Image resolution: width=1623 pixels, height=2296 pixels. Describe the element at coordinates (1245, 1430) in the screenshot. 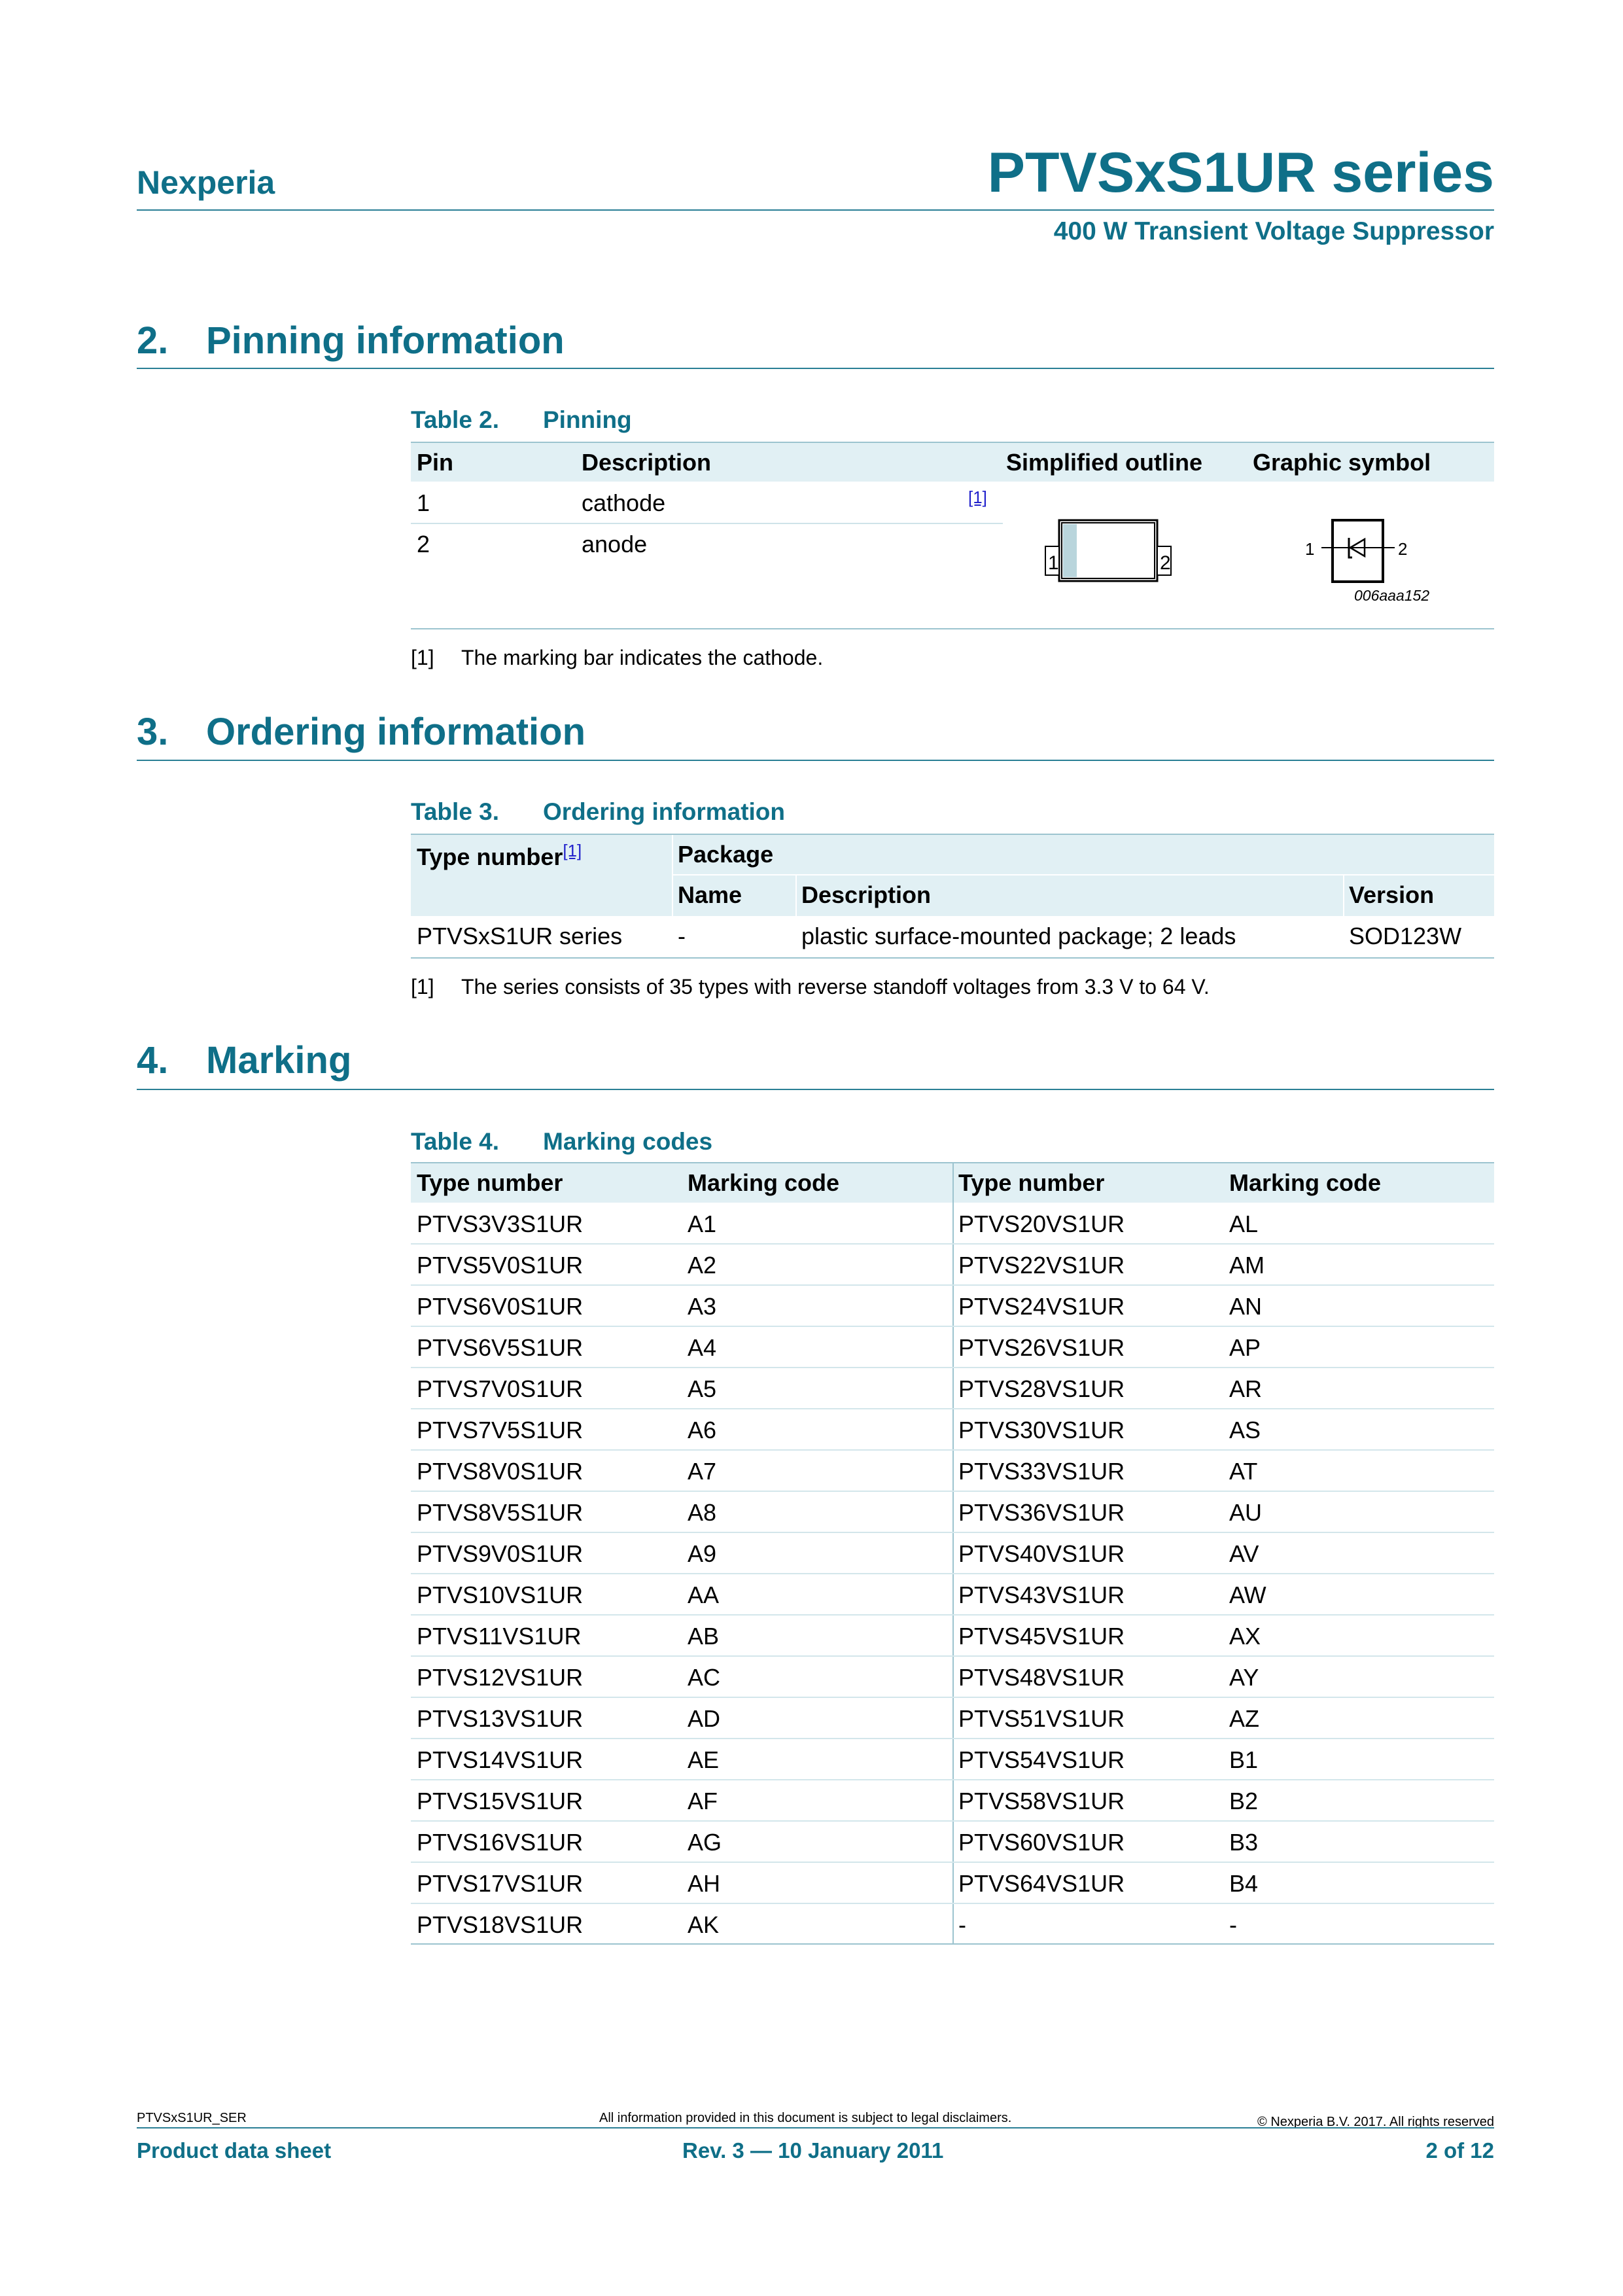

I see `cell-marking-code: AS` at that location.